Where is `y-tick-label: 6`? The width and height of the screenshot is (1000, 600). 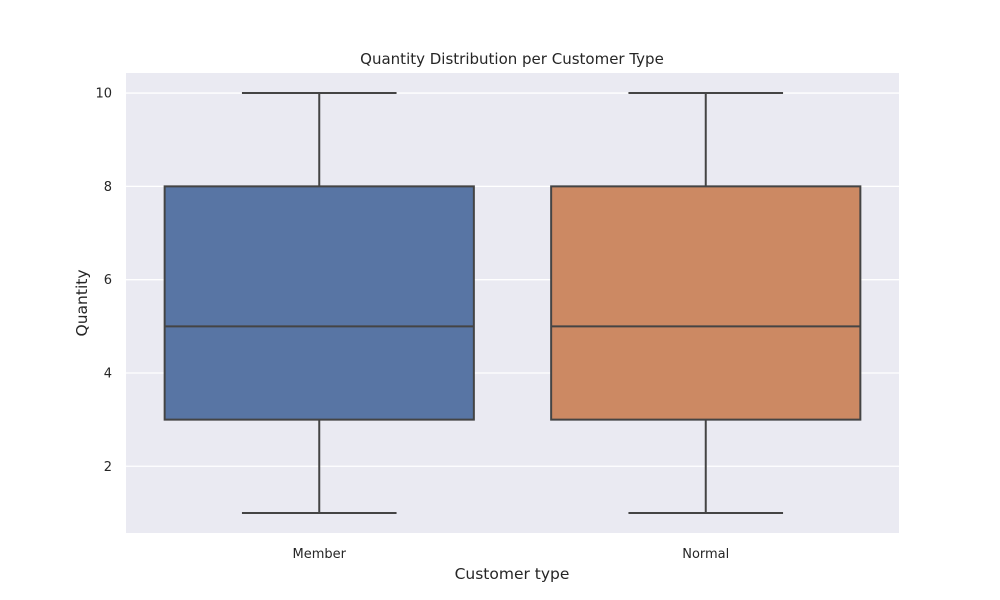 y-tick-label: 6 is located at coordinates (108, 280).